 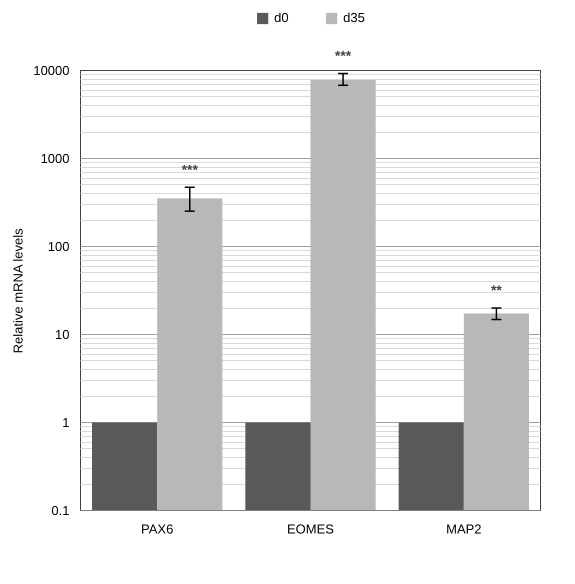 I want to click on y-tick-label: 100, so click(x=59, y=246).